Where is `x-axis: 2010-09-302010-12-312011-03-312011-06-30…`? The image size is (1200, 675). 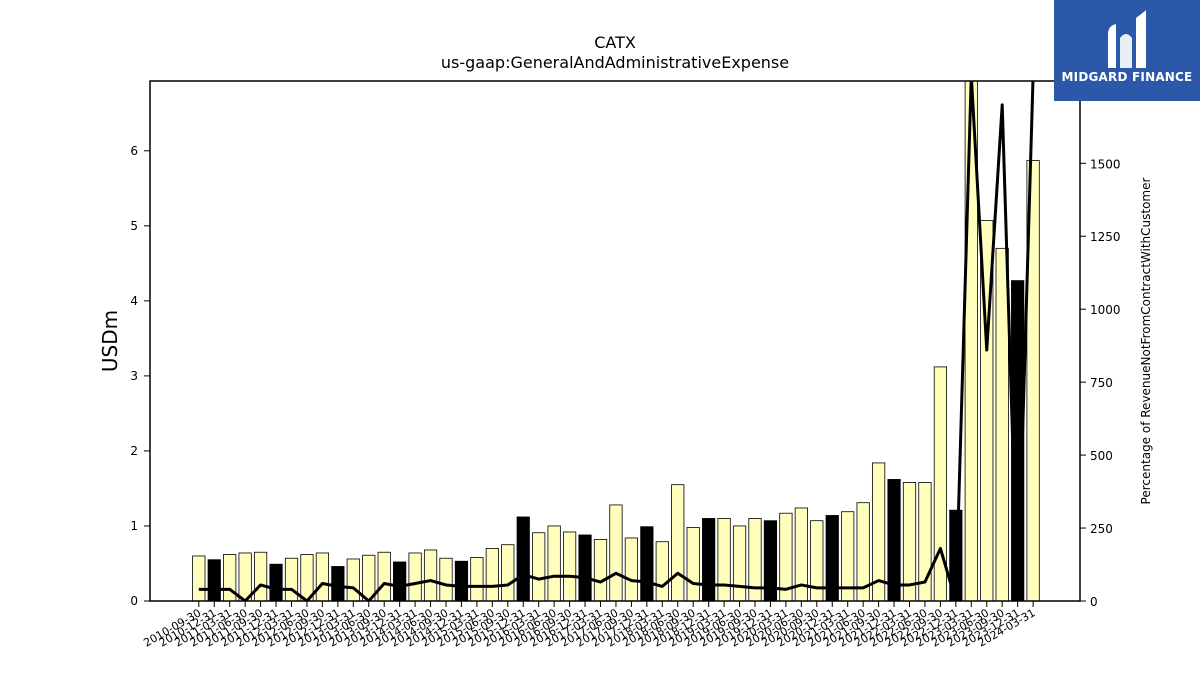
x-axis: 2010-09-302010-12-312011-03-312011-06-30… is located at coordinates (589, 625).